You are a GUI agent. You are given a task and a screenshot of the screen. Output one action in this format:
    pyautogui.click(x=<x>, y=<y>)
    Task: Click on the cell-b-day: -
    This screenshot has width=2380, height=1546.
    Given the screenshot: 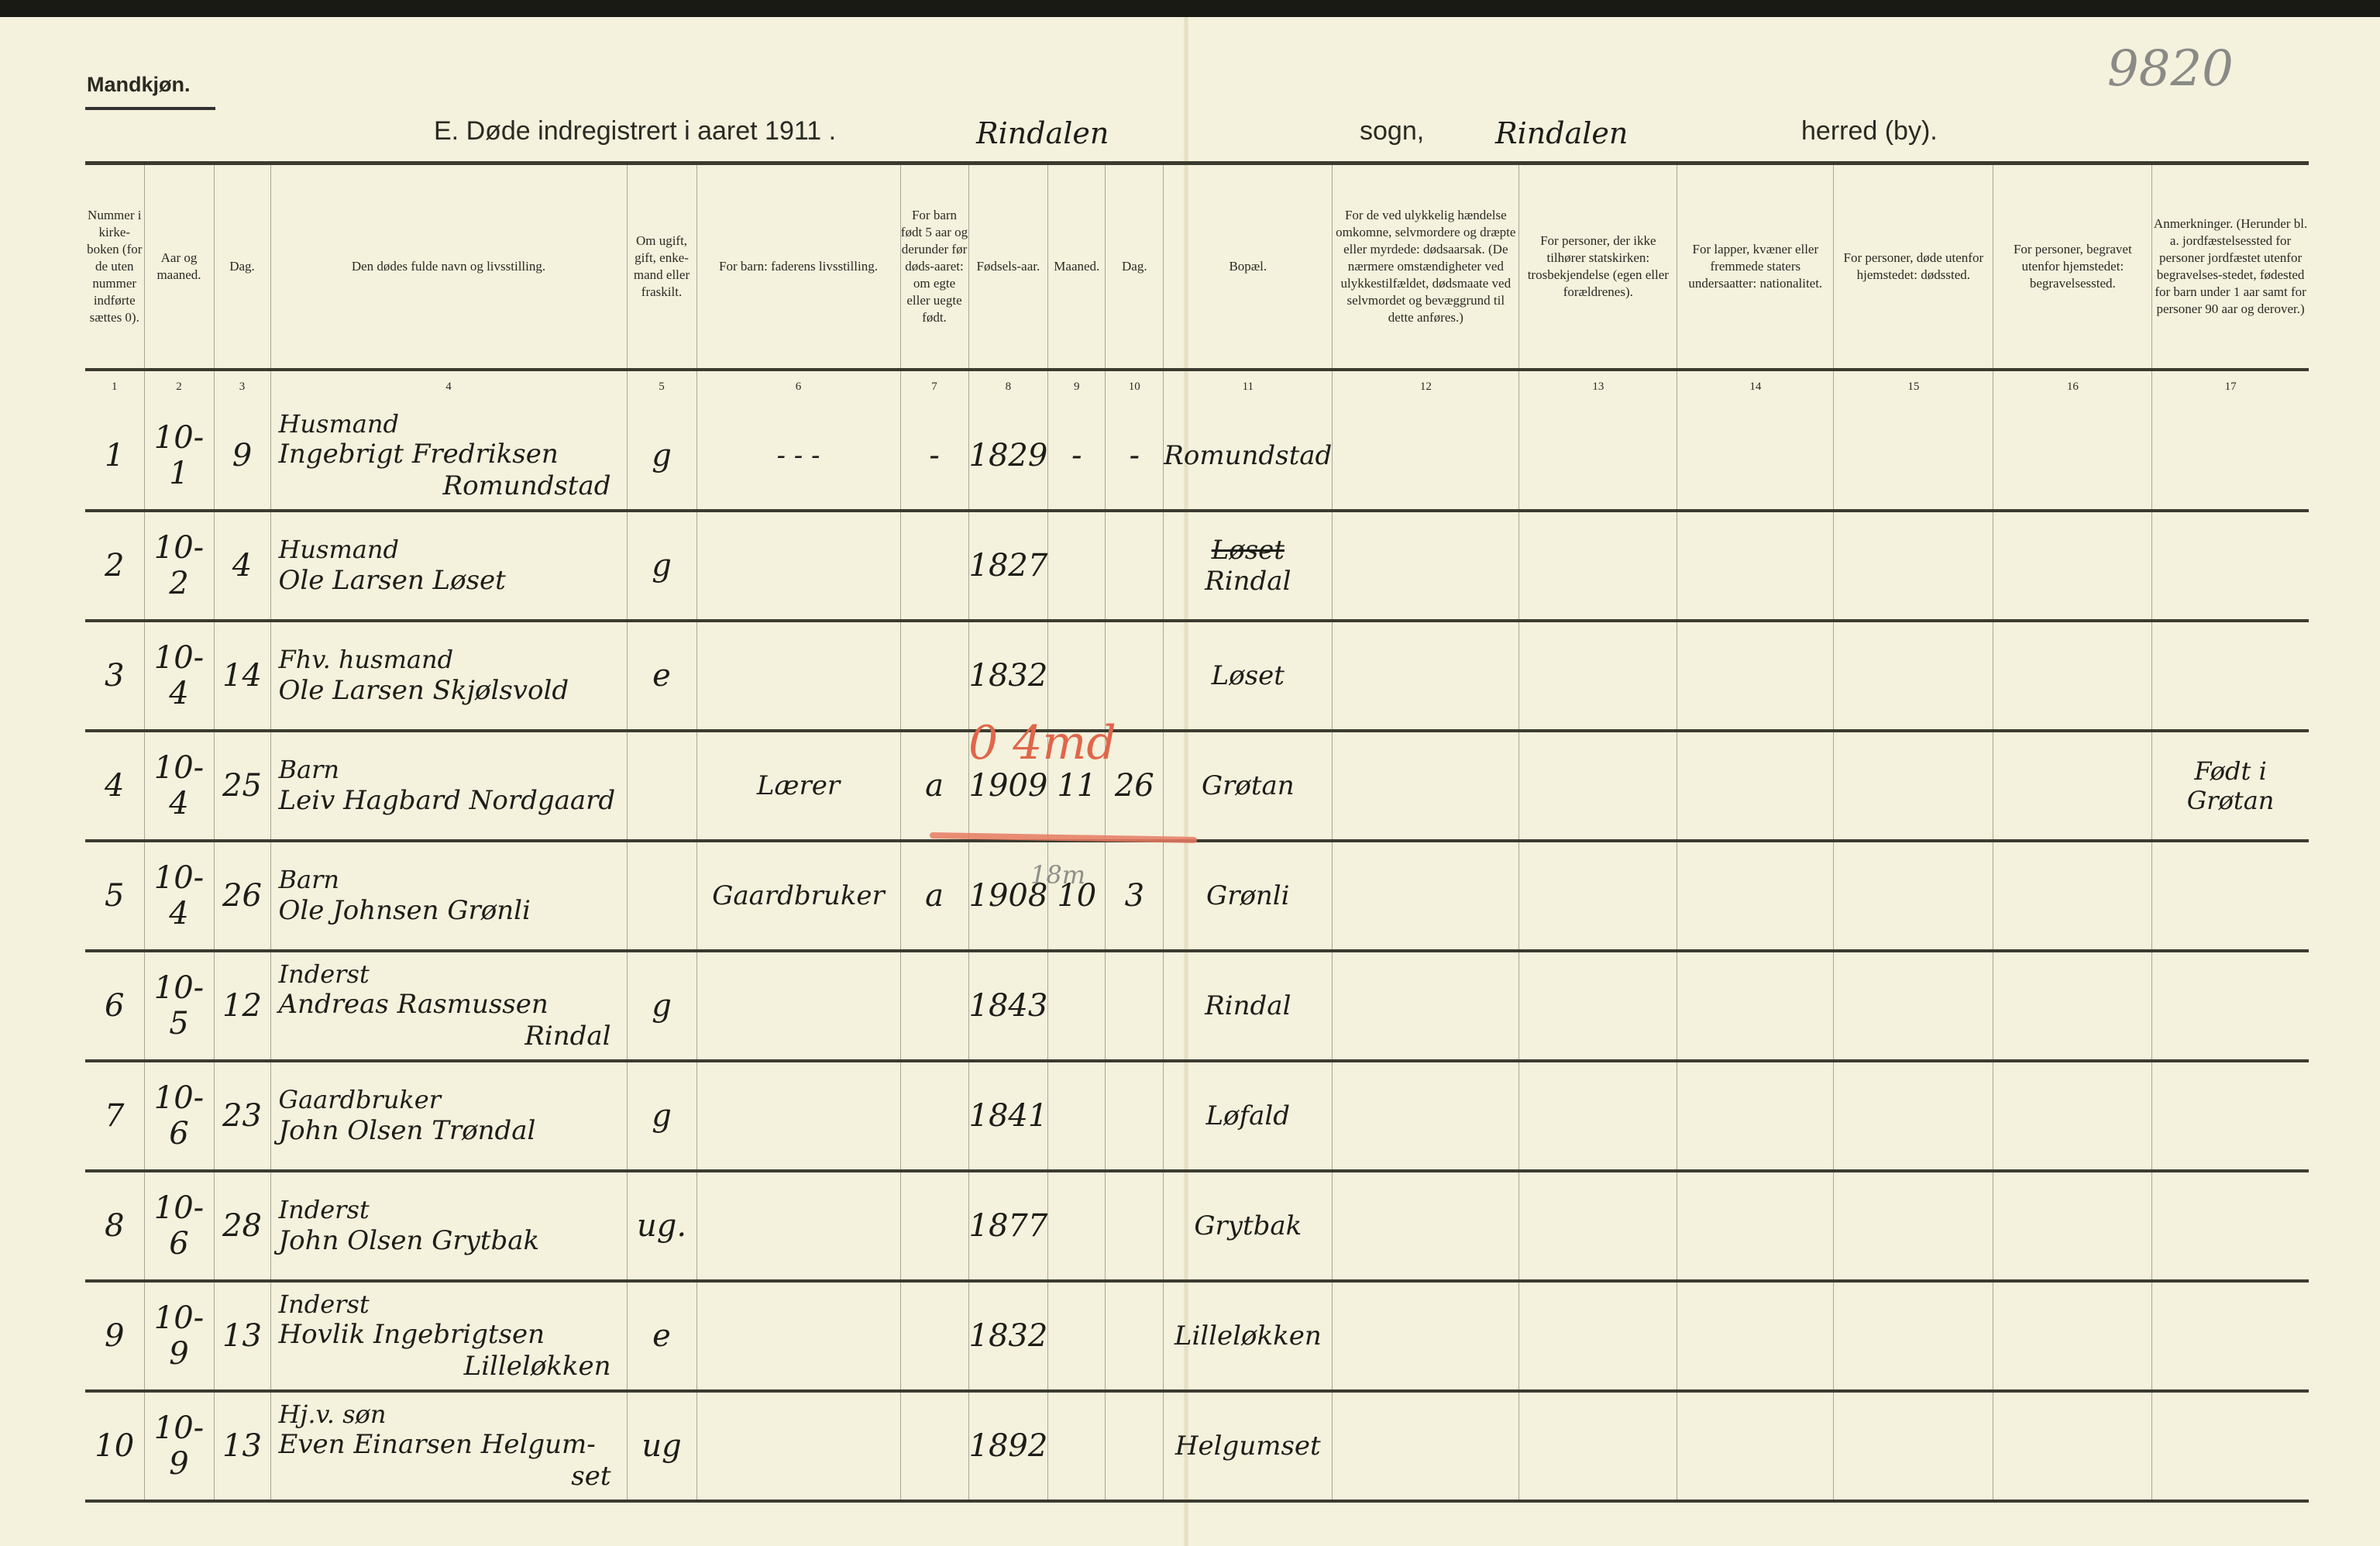 What is the action you would take?
    pyautogui.click(x=1134, y=457)
    